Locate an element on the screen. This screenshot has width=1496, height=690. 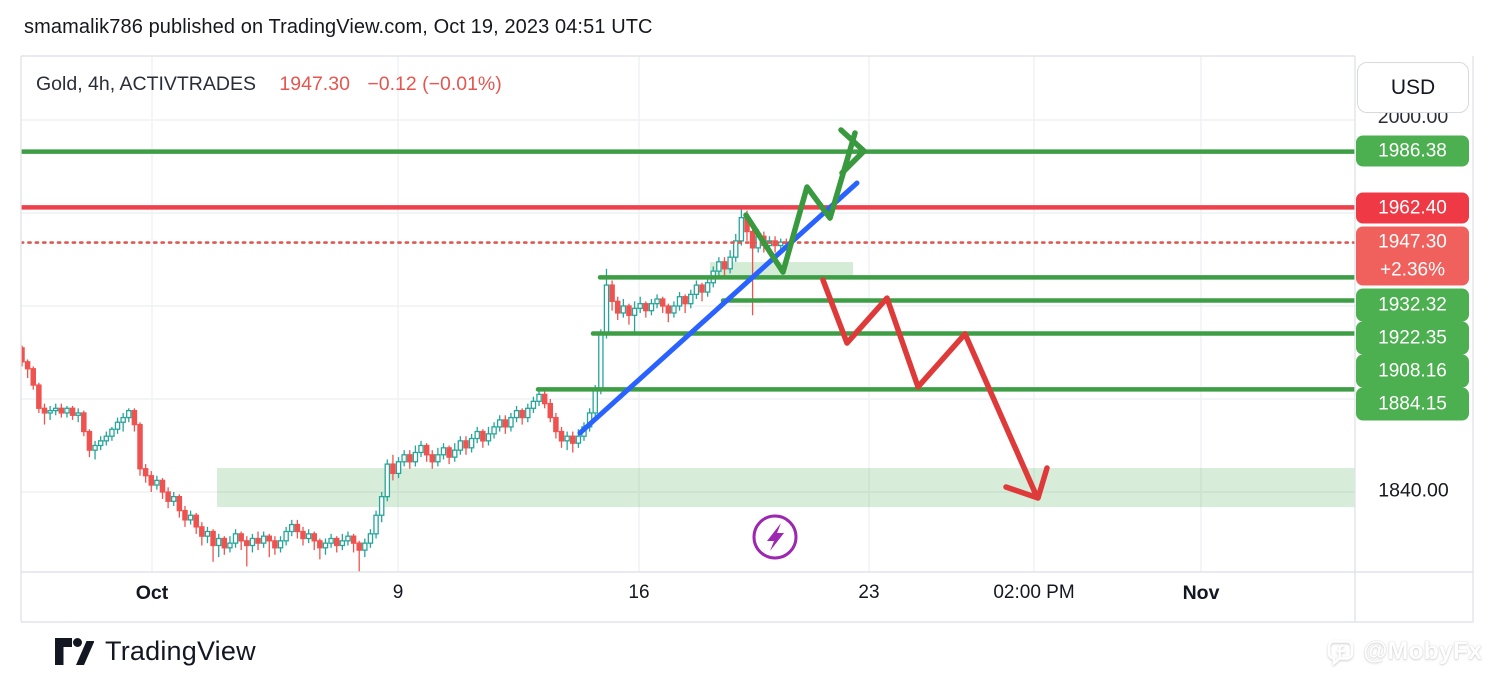
trendline-segment is located at coordinates (718, 308).